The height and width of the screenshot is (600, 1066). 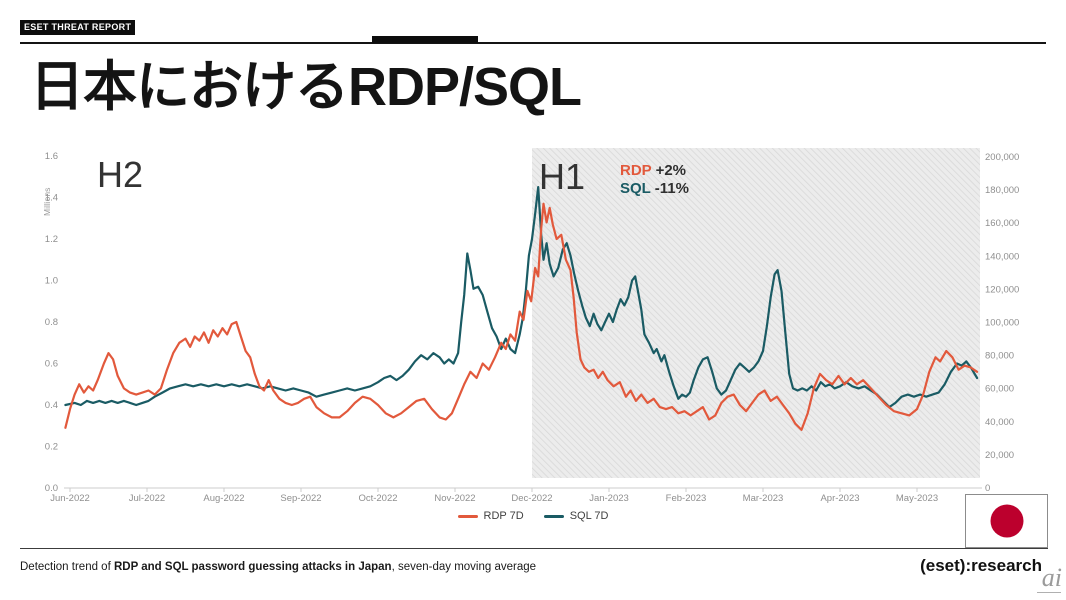 I want to click on change-annotation: RDP +2% SQL -11%, so click(x=654, y=180).